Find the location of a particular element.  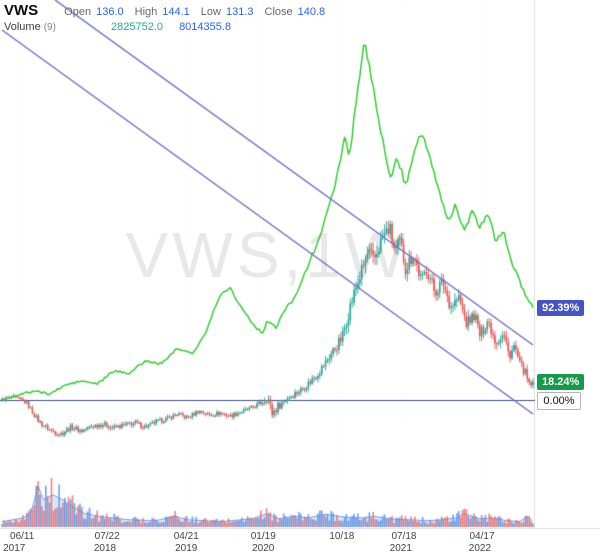

close-value: 140.8 is located at coordinates (311, 12).